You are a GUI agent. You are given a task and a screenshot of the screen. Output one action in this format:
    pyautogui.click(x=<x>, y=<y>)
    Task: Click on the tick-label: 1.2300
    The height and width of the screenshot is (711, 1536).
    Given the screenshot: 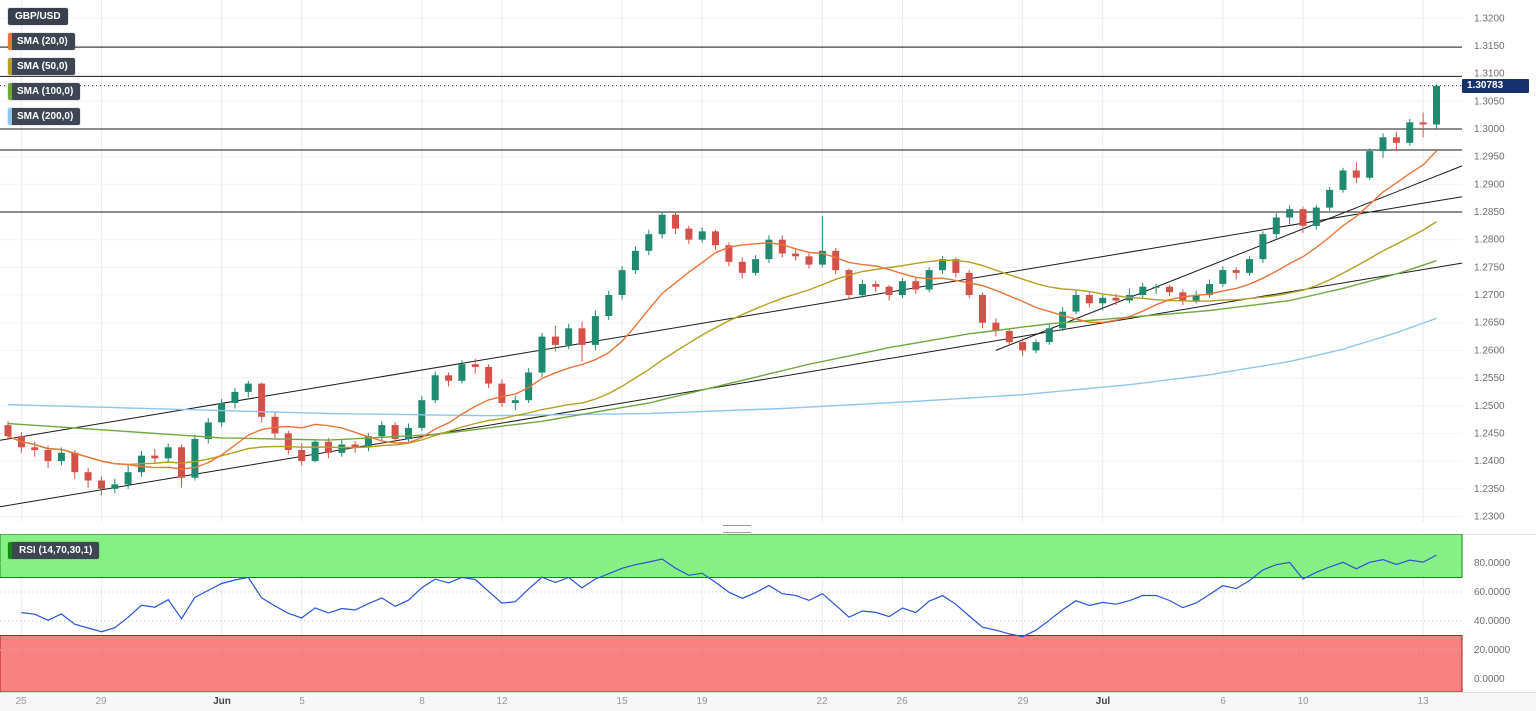 What is the action you would take?
    pyautogui.click(x=1489, y=516)
    